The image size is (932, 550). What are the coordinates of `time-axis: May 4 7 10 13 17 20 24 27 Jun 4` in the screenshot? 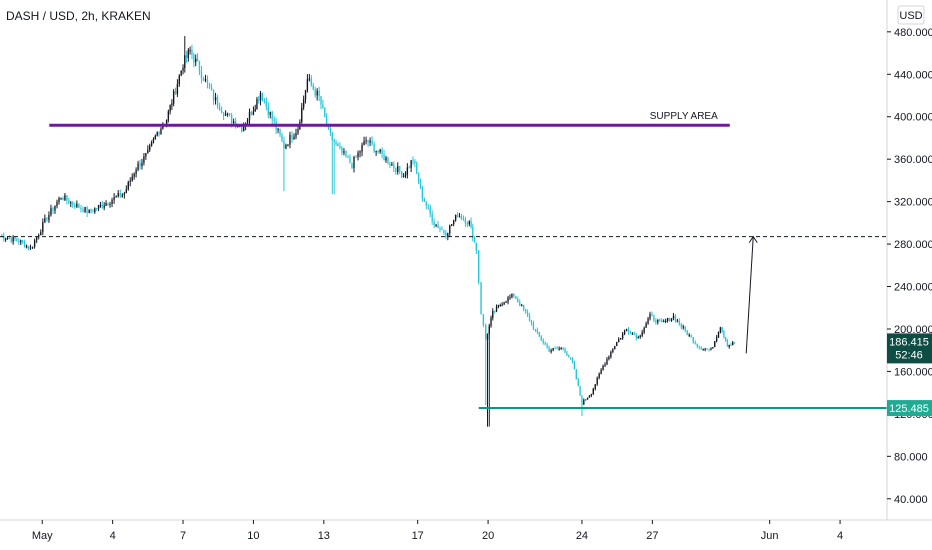 It's located at (466, 530).